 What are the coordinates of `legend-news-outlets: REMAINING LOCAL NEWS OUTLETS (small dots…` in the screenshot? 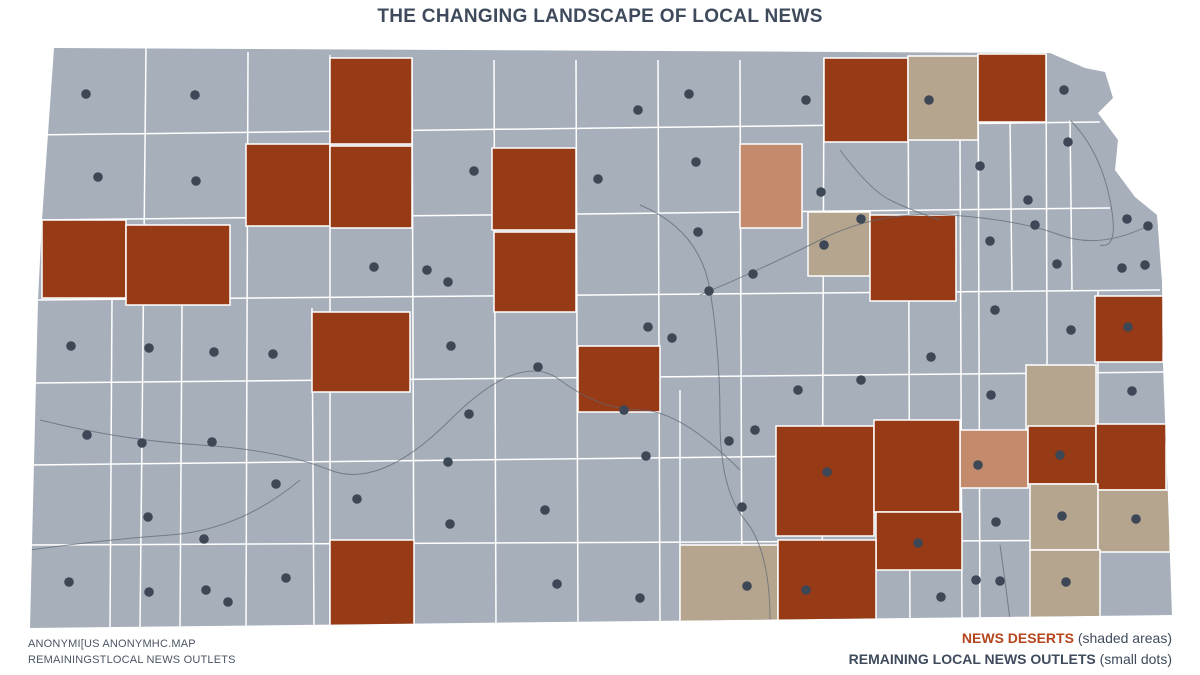 It's located at (1010, 659).